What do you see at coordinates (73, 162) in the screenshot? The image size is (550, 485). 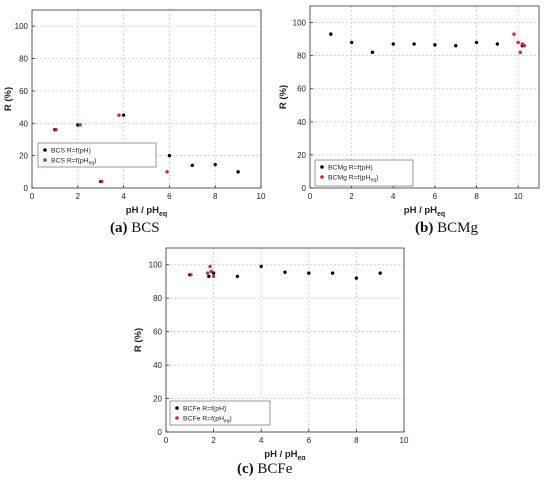 I see `legend-label: BCS R=f(pHeq)` at bounding box center [73, 162].